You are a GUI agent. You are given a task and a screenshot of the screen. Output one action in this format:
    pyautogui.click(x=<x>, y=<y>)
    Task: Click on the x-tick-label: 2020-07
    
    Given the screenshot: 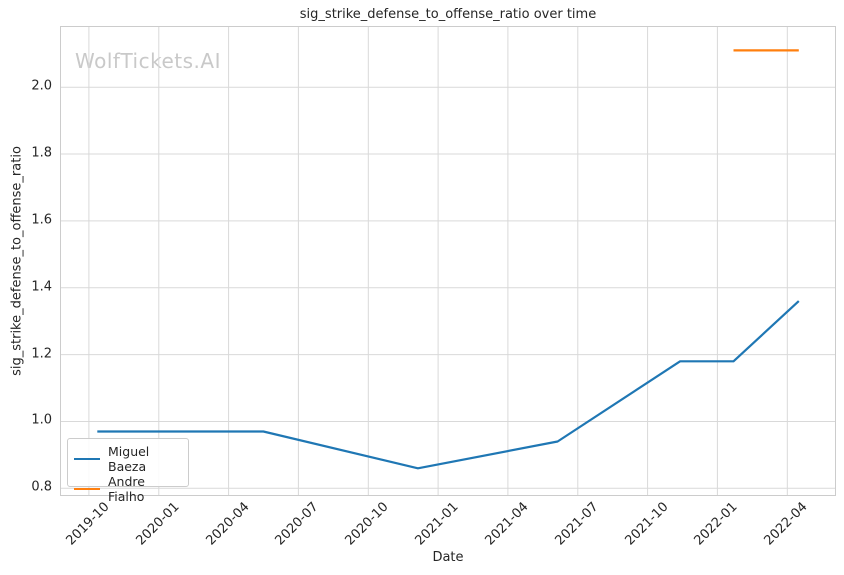 What is the action you would take?
    pyautogui.click(x=297, y=524)
    